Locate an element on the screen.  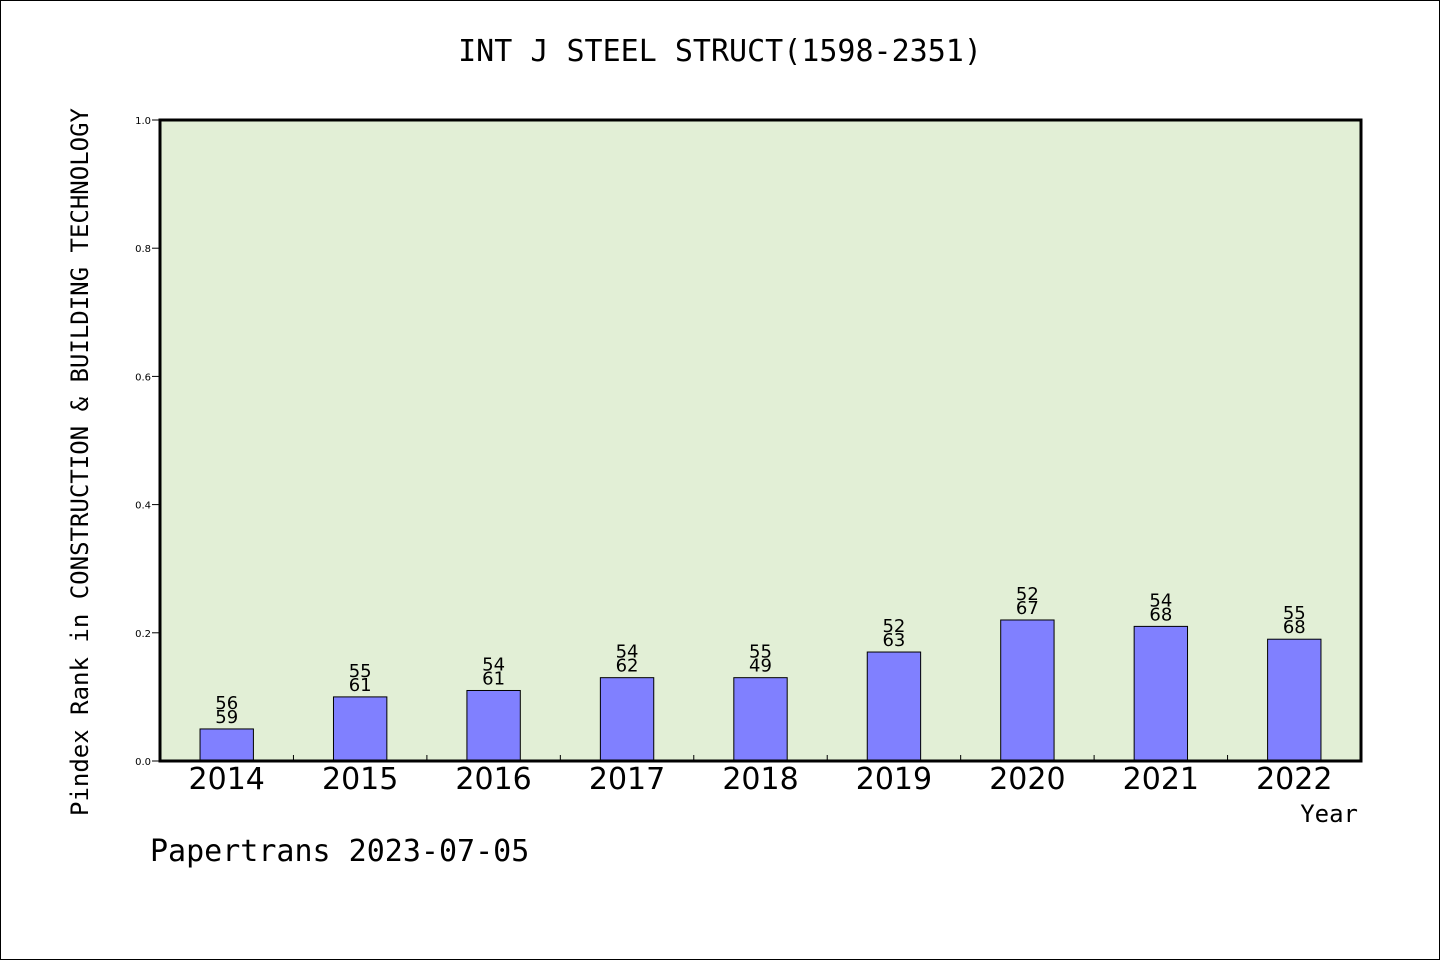
y-axis-ticks: 0.0 0.2 0.4 0.6 0.8 1.0 is located at coordinates (147, 442).